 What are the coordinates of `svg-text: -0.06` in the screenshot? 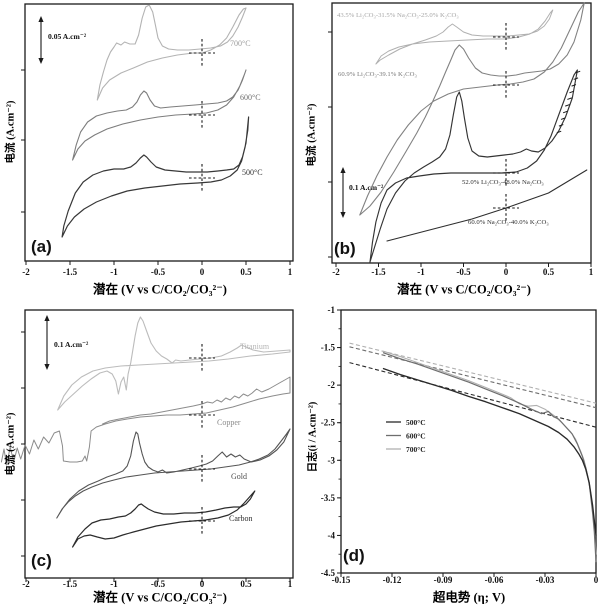 It's located at (494, 580).